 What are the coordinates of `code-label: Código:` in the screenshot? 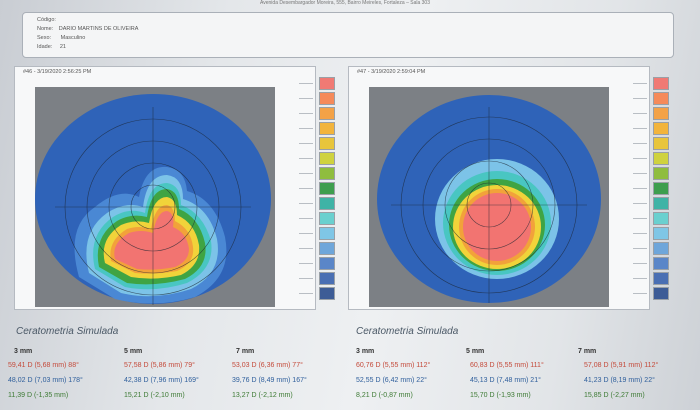 It's located at (46, 20).